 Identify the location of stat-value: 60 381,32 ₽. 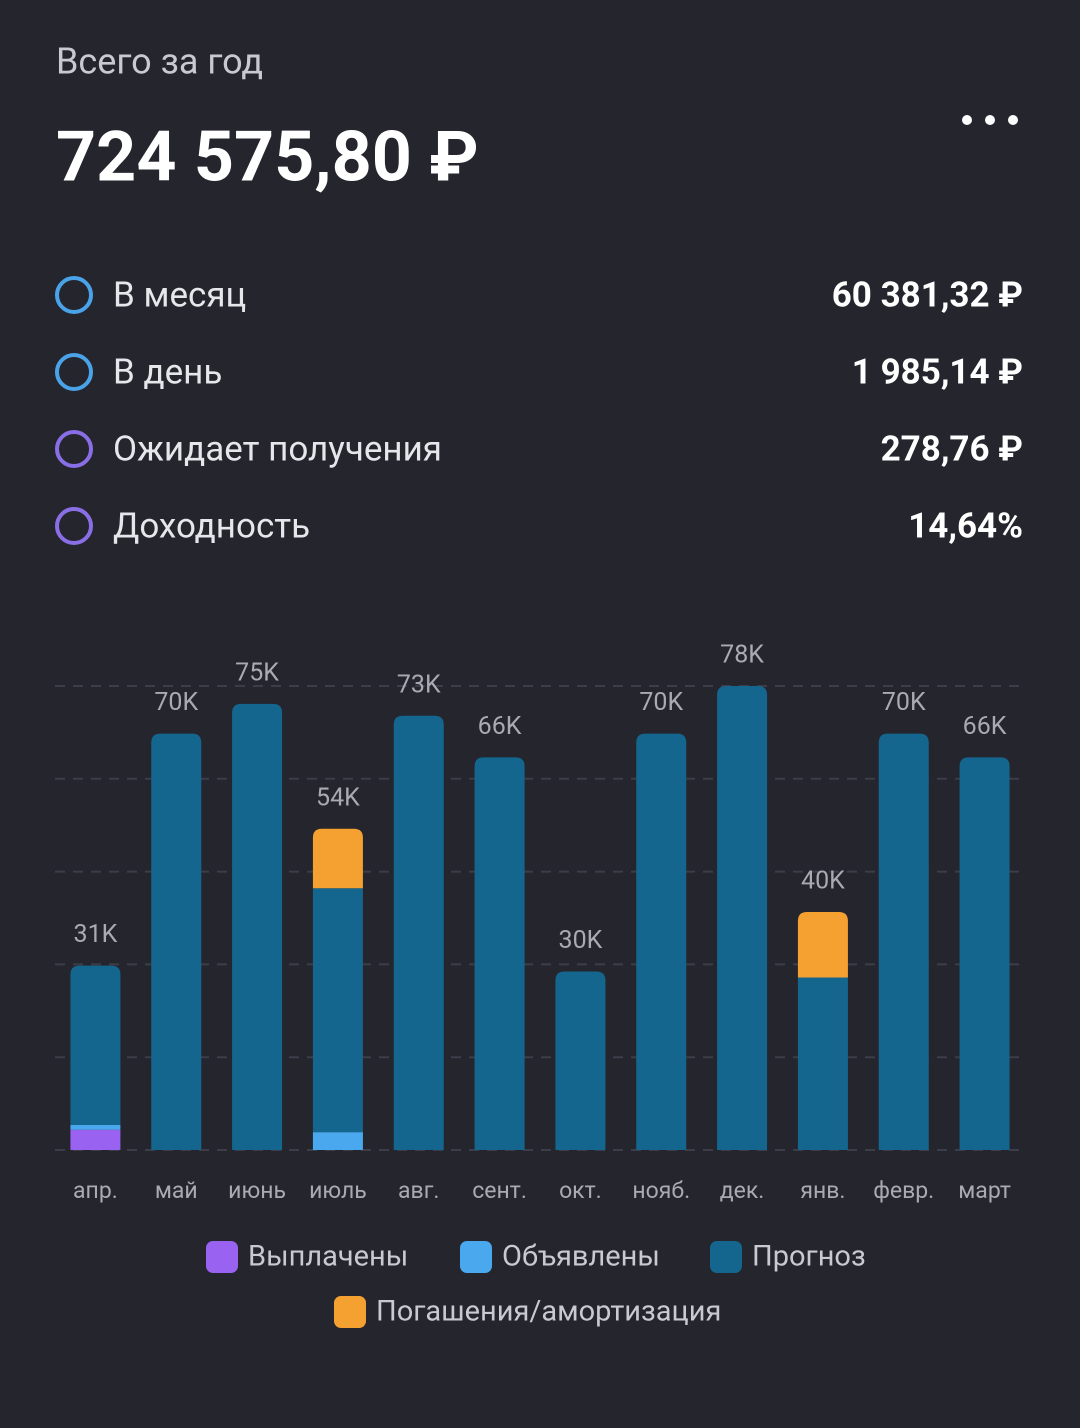
(927, 294).